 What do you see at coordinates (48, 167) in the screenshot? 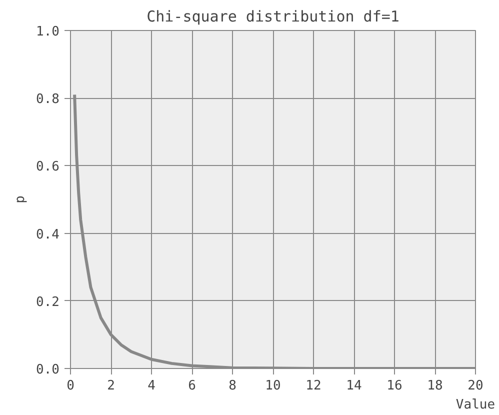
I see `y-tick-label: 0.6` at bounding box center [48, 167].